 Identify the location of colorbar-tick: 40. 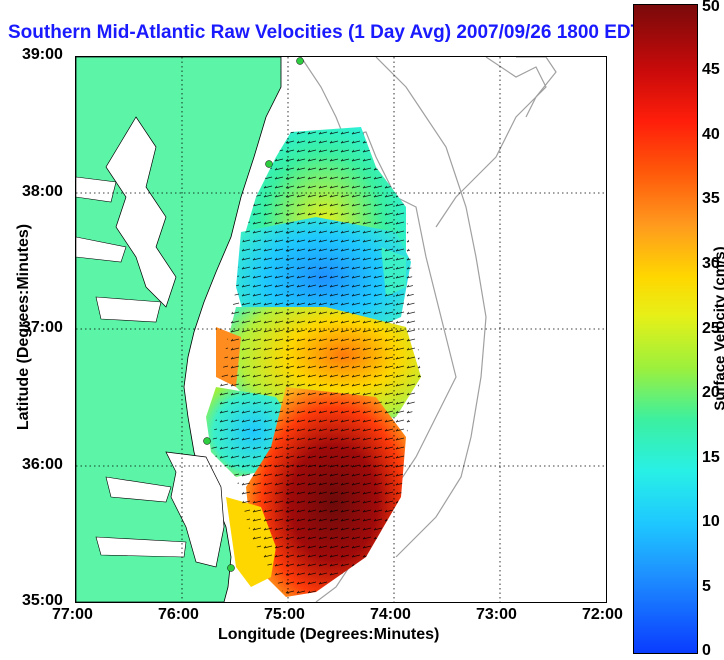
(711, 135).